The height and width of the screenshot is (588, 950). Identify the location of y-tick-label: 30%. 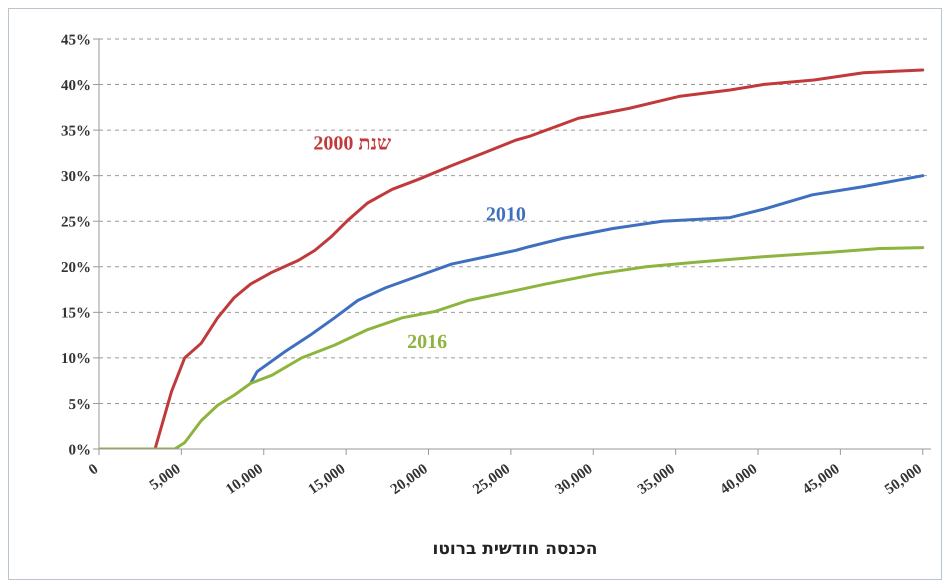
(76, 176).